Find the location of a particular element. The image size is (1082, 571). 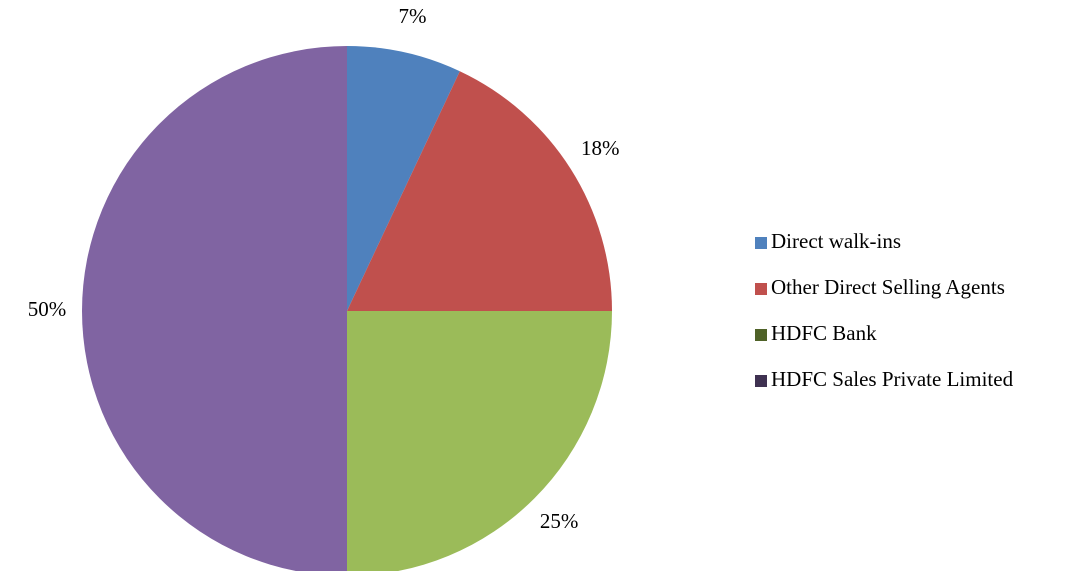

data-label: 25% is located at coordinates (559, 521).